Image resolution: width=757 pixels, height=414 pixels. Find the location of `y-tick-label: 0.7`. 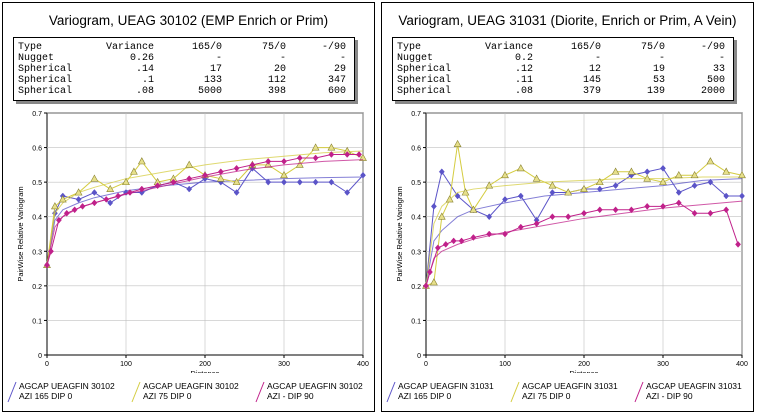

y-tick-label: 0.7 is located at coordinates (416, 114).